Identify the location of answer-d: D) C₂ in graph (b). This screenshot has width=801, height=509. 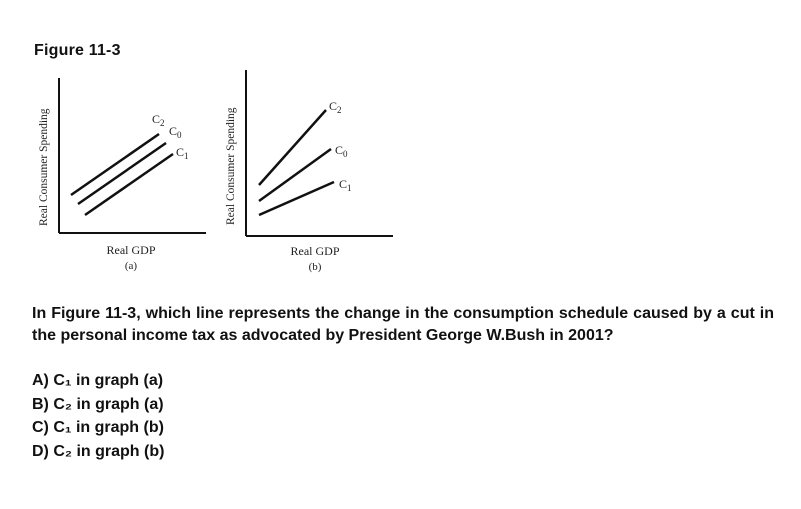
(98, 452).